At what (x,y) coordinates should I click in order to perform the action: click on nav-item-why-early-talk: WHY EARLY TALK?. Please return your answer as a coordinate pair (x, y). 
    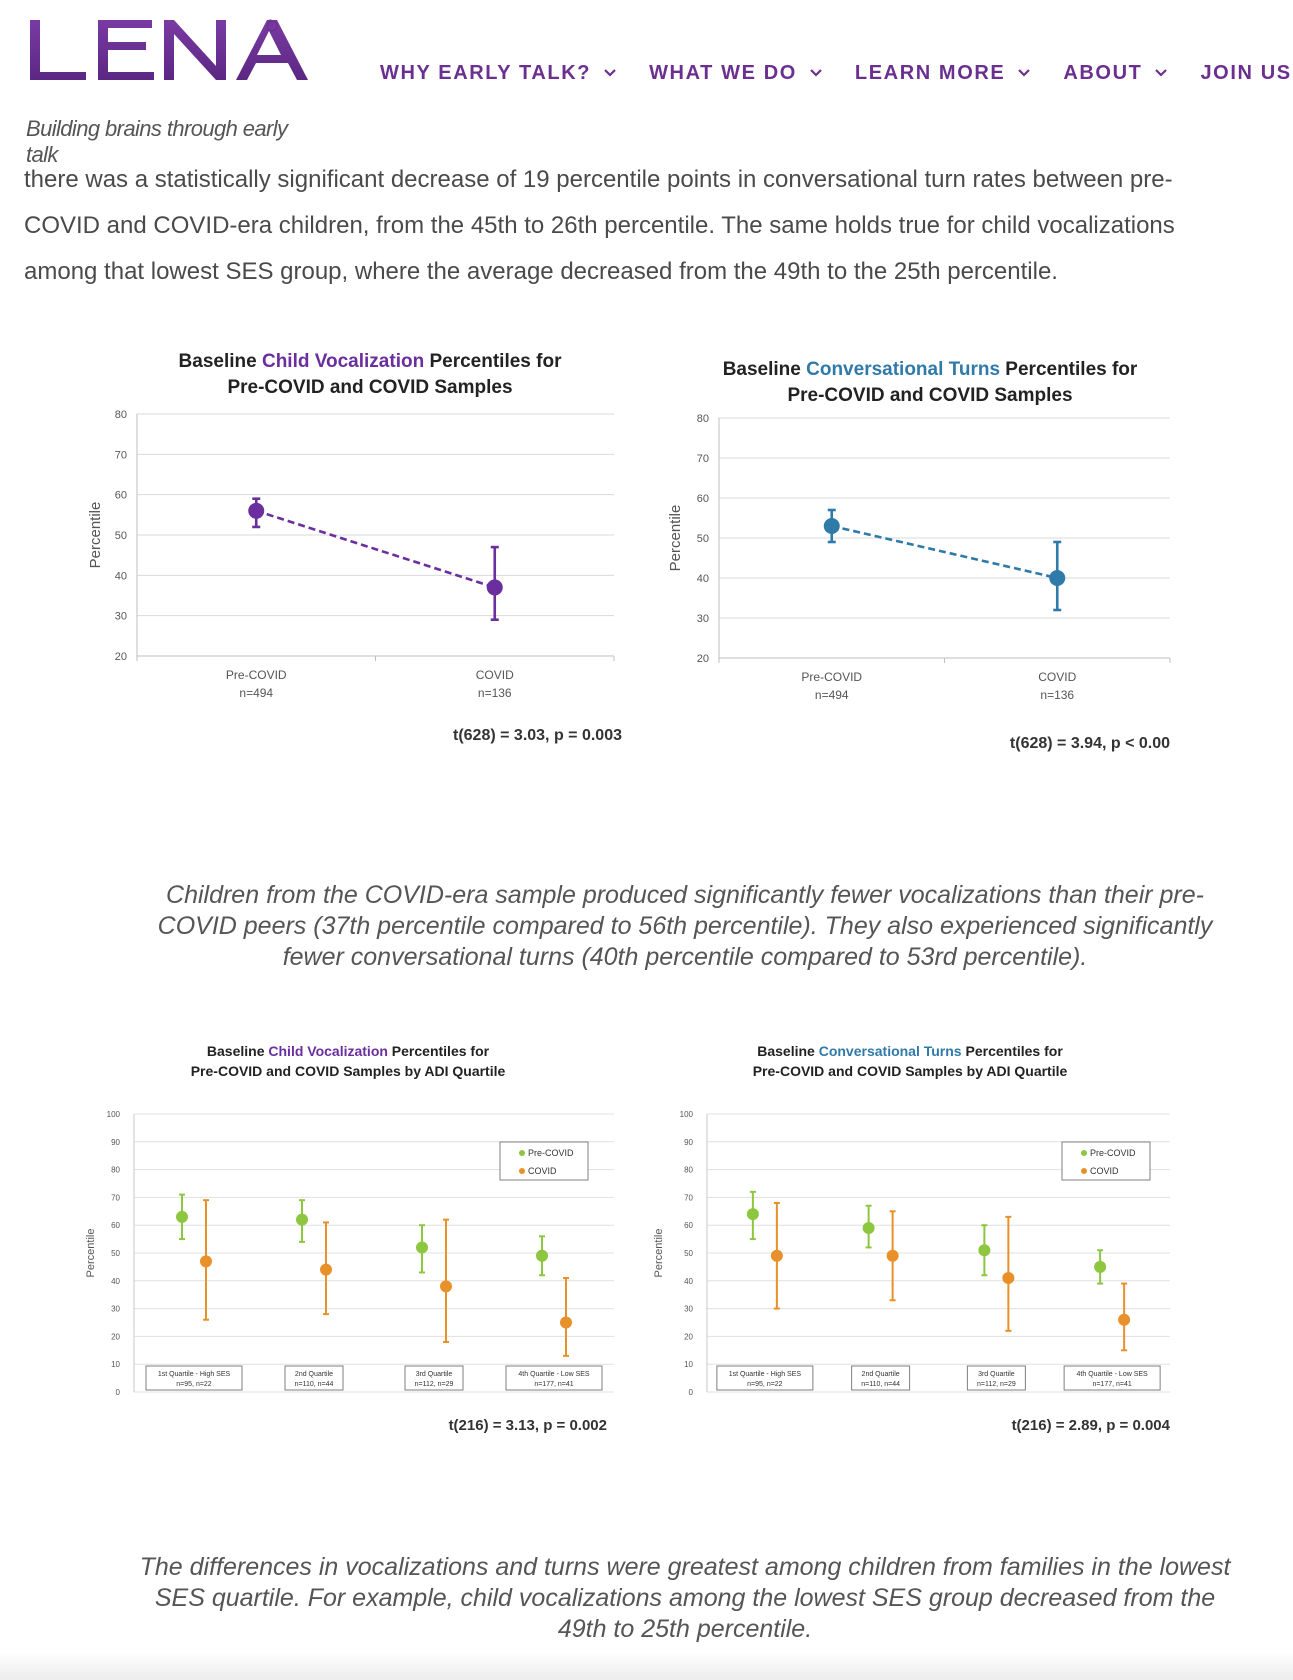
    Looking at the image, I should click on (498, 73).